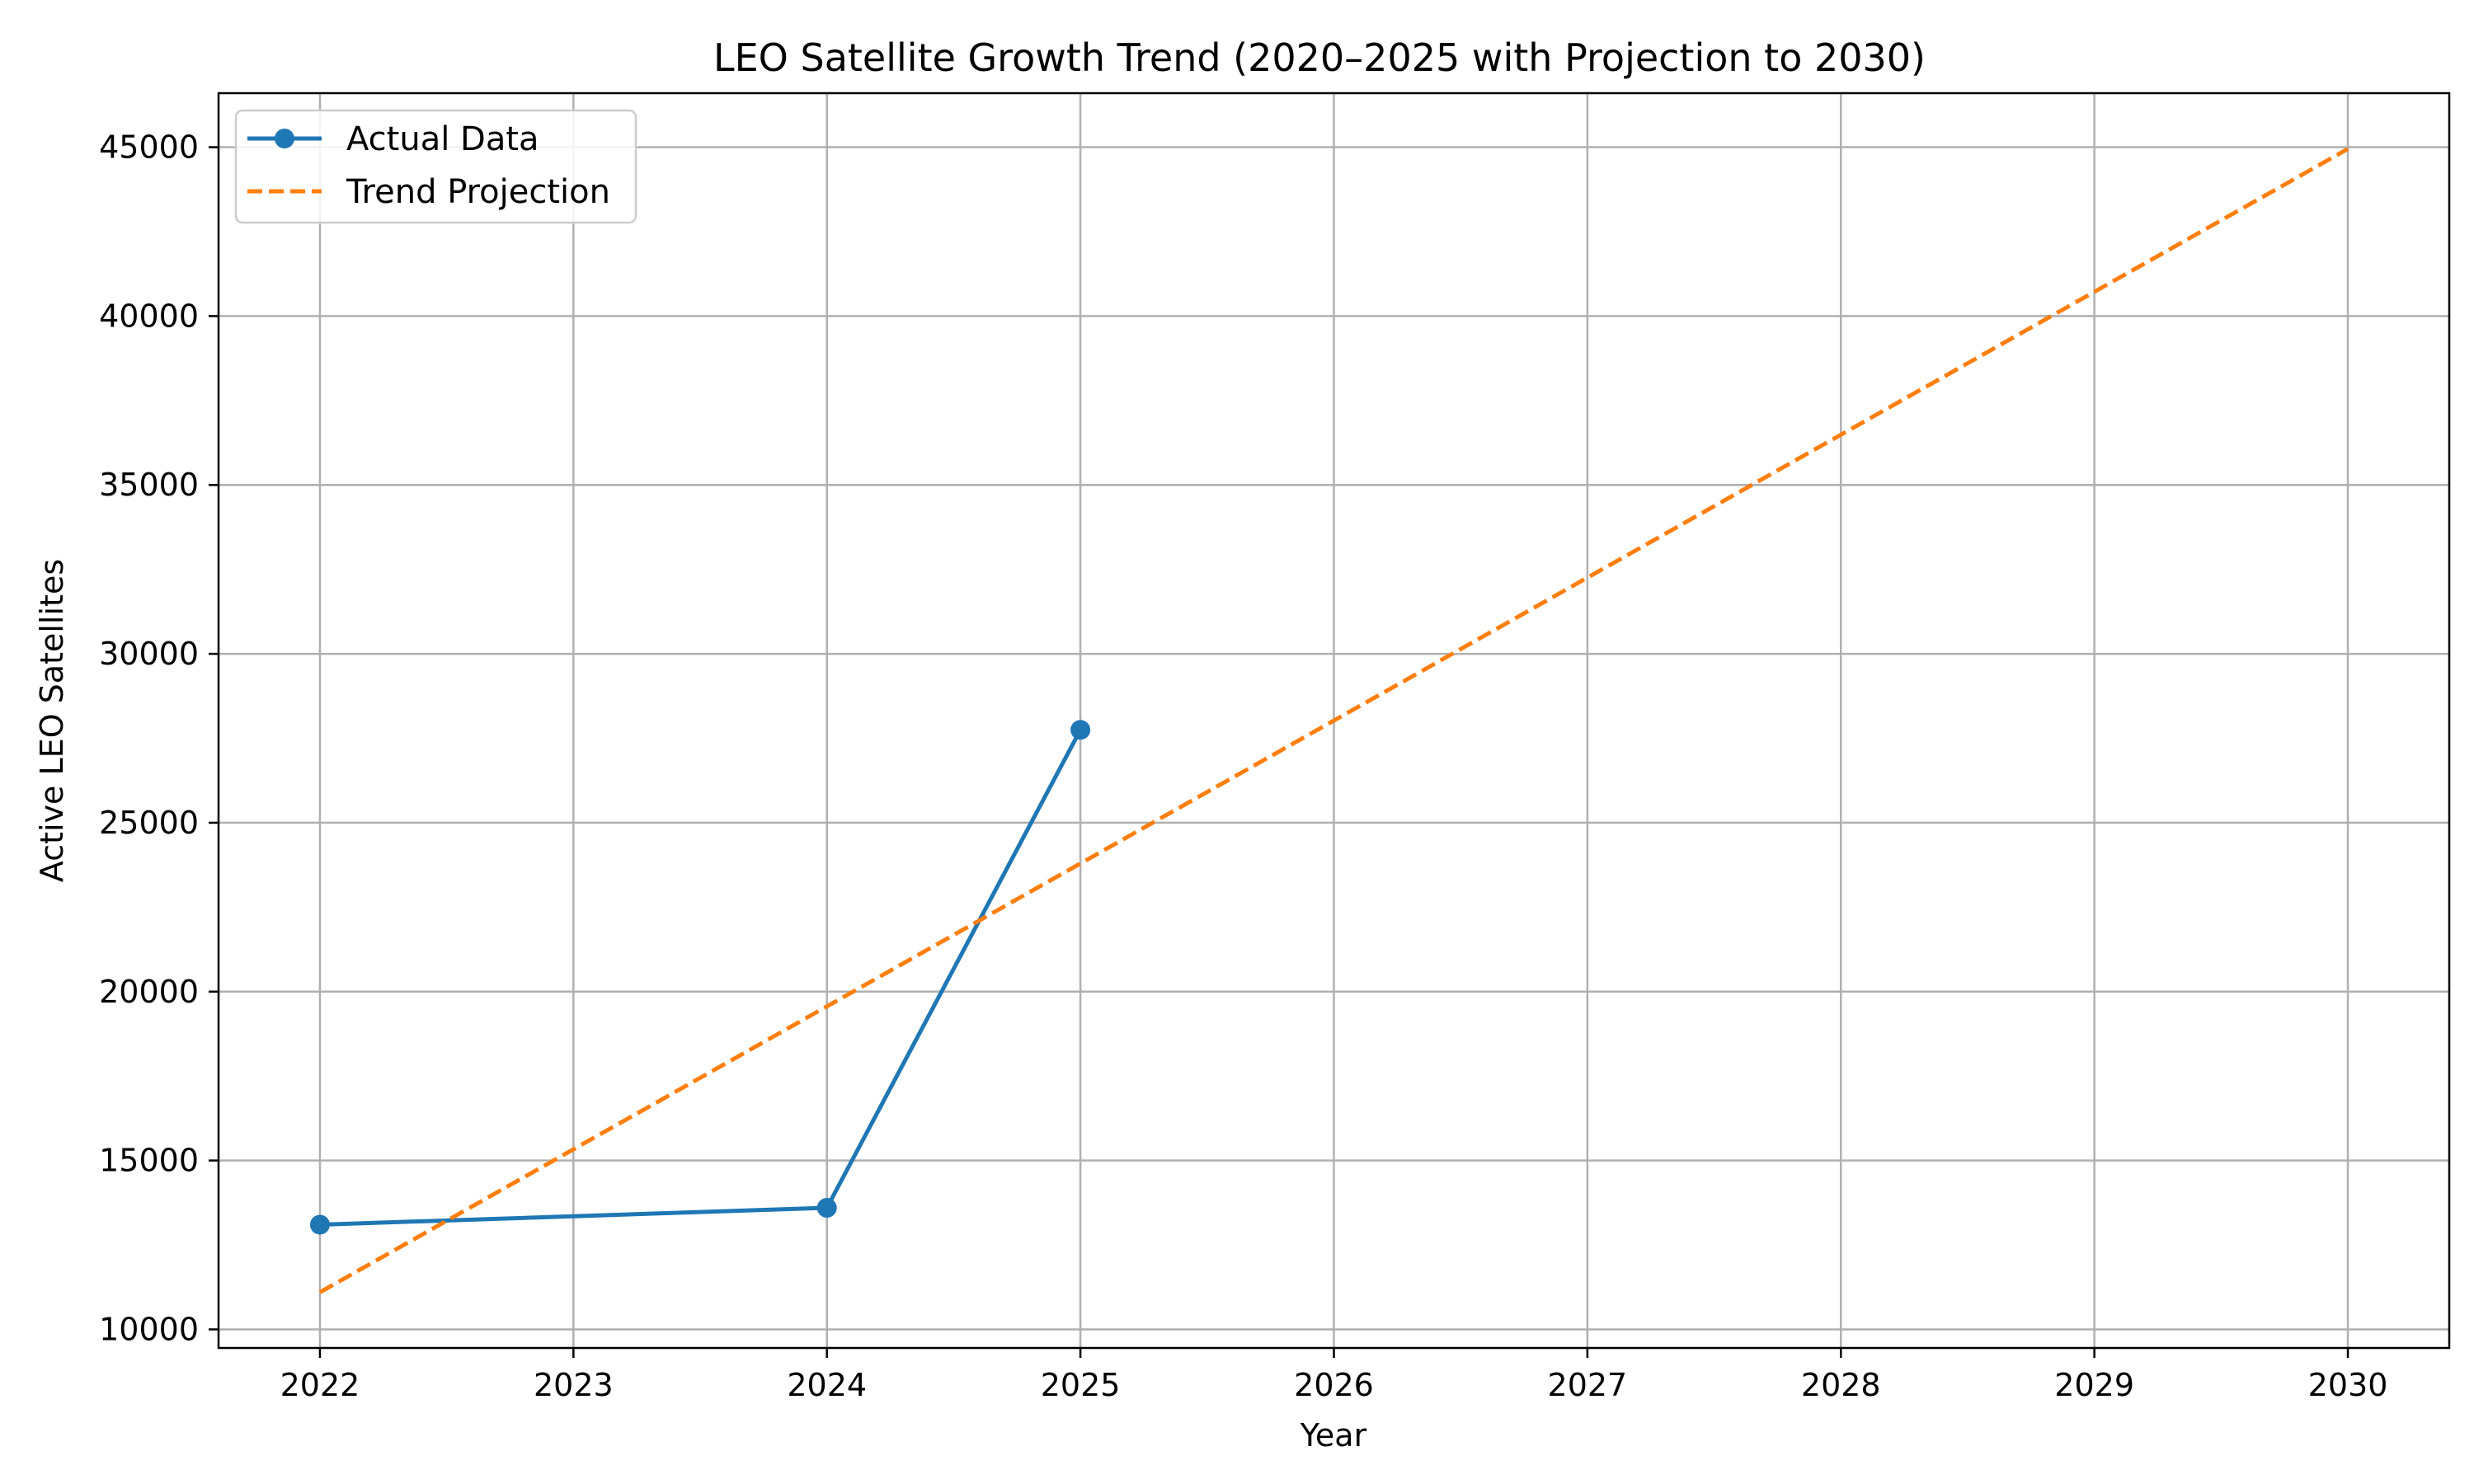 Image resolution: width=2474 pixels, height=1484 pixels. What do you see at coordinates (1334, 1385) in the screenshot?
I see `x-tick-label: 2026` at bounding box center [1334, 1385].